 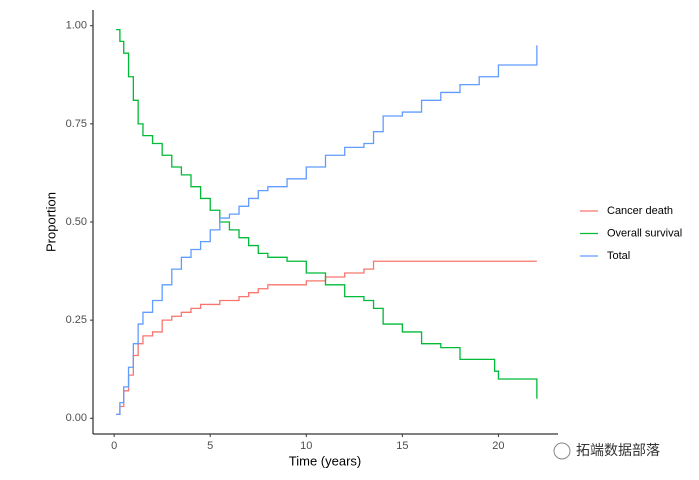 I want to click on y-tick-label: 1.00, so click(x=76, y=26).